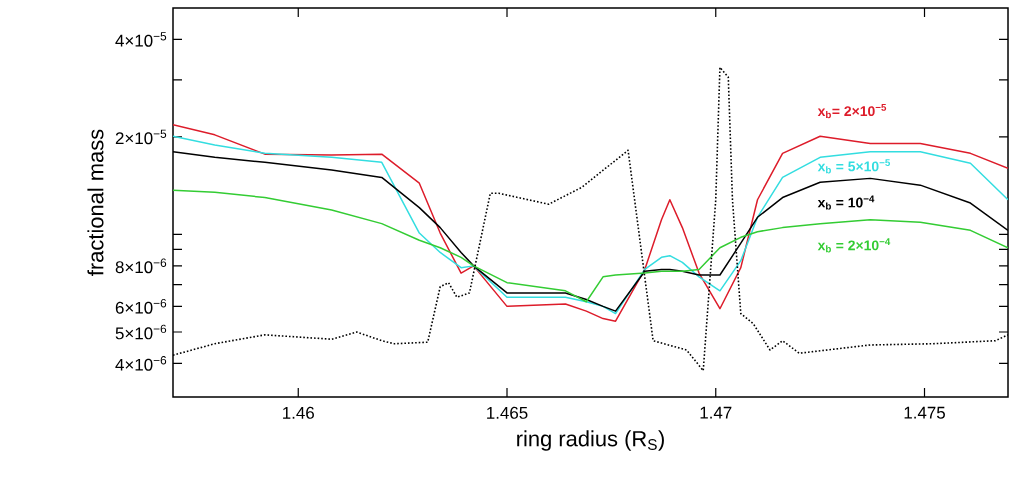 The height and width of the screenshot is (485, 1015). Describe the element at coordinates (141, 39) in the screenshot. I see `y-tick-label: 4×10$^{−5}$` at that location.